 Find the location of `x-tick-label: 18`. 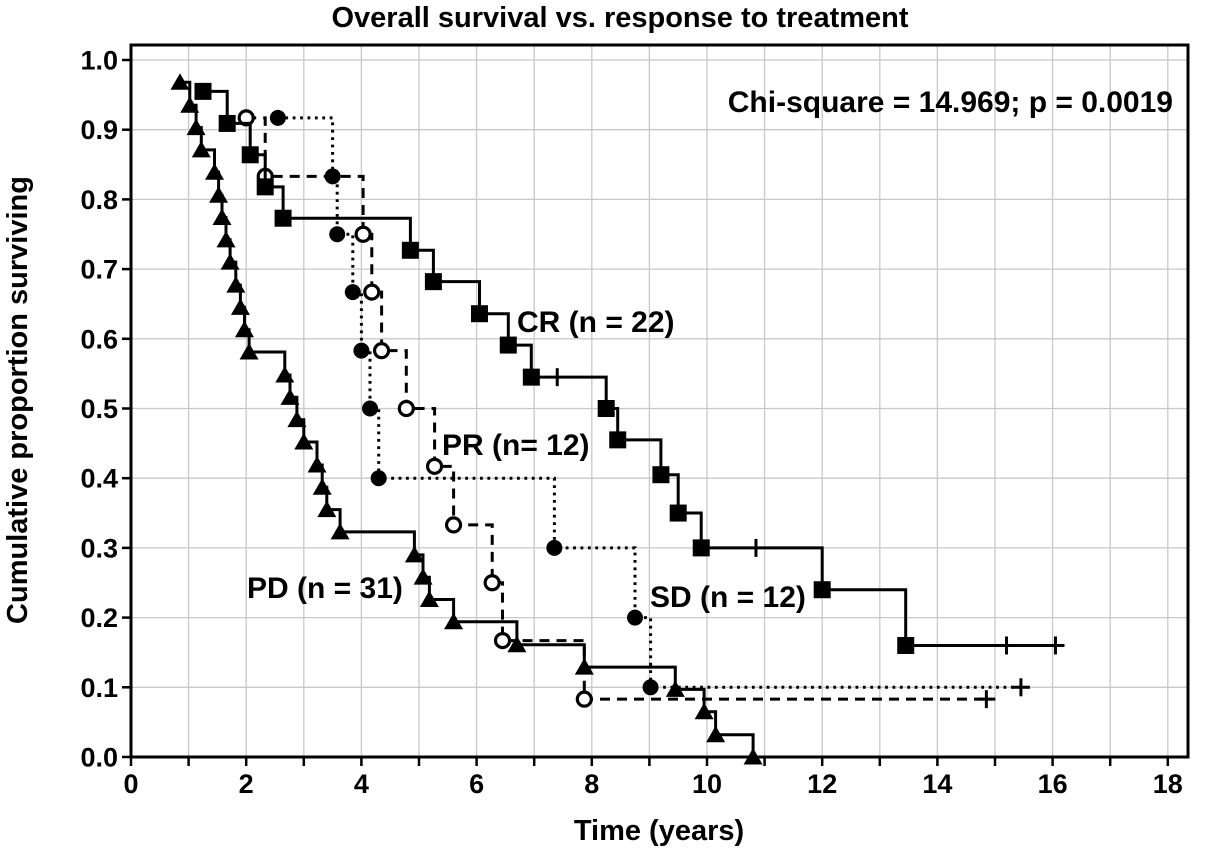

x-tick-label: 18 is located at coordinates (1168, 784).